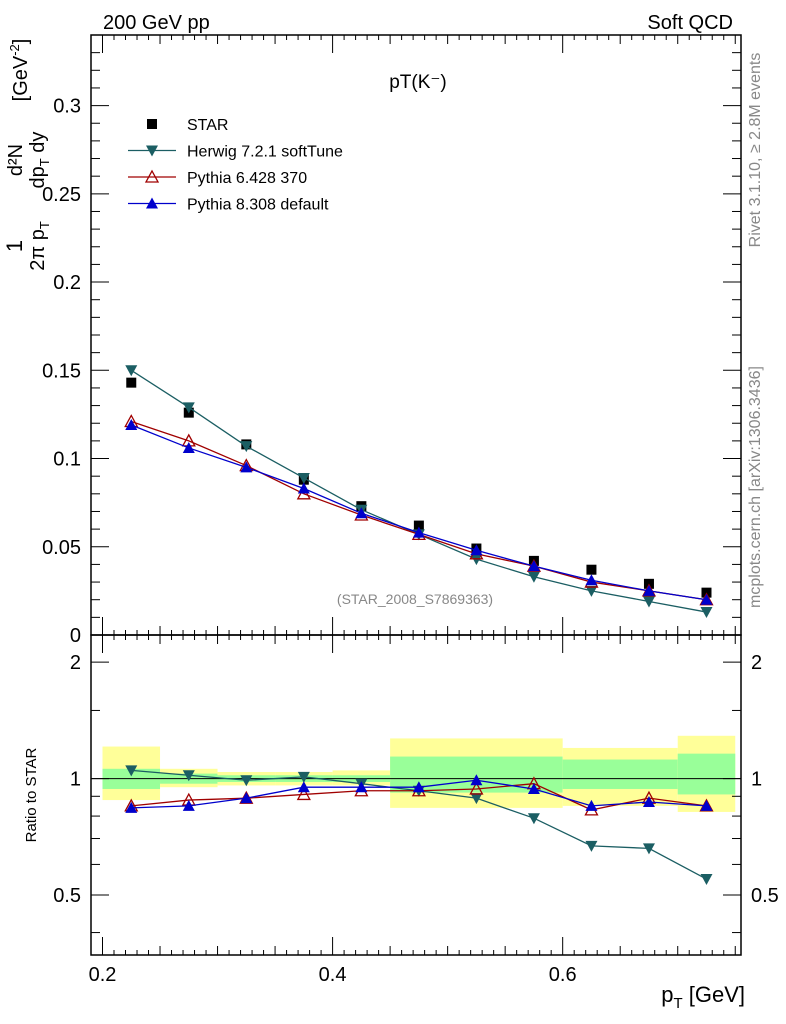 This screenshot has height=1024, width=786. Describe the element at coordinates (61, 548) in the screenshot. I see `main-ytick-label-1: 0.05` at that location.